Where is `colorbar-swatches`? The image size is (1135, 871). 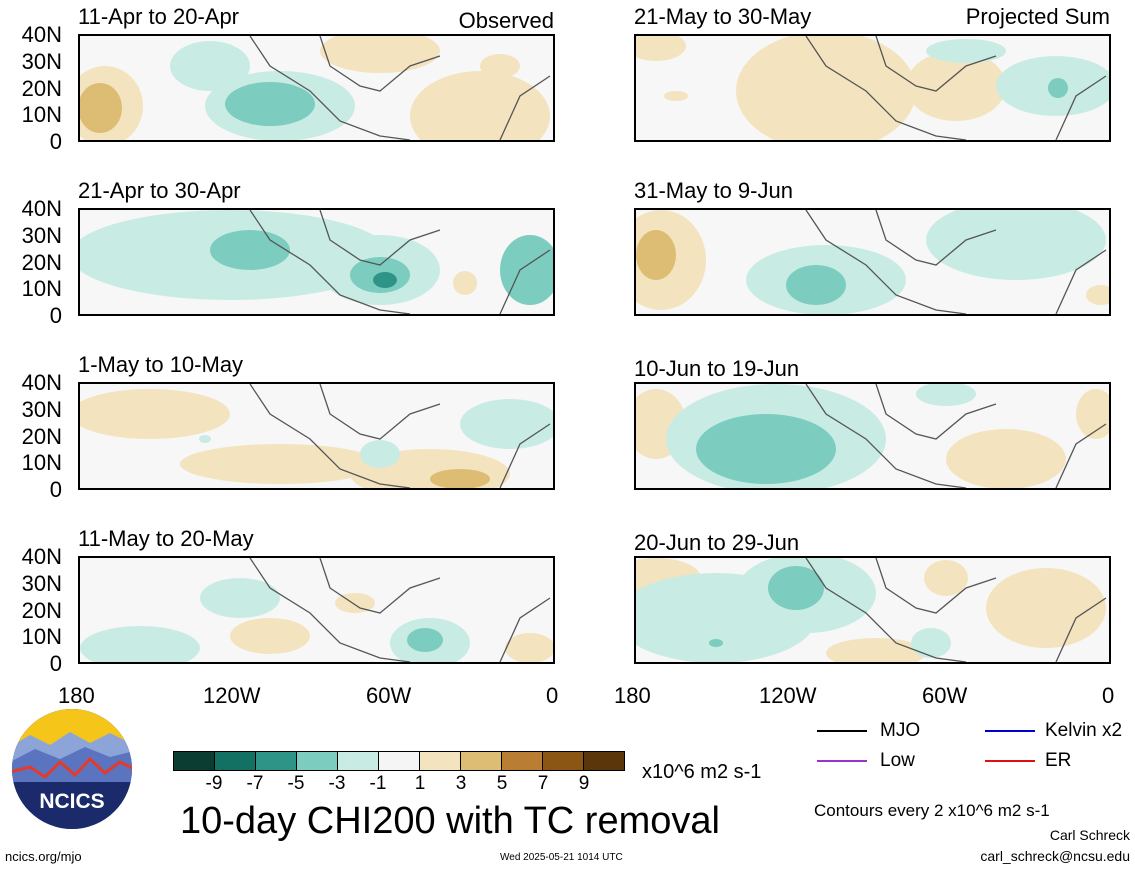
colorbar-swatches is located at coordinates (399, 761).